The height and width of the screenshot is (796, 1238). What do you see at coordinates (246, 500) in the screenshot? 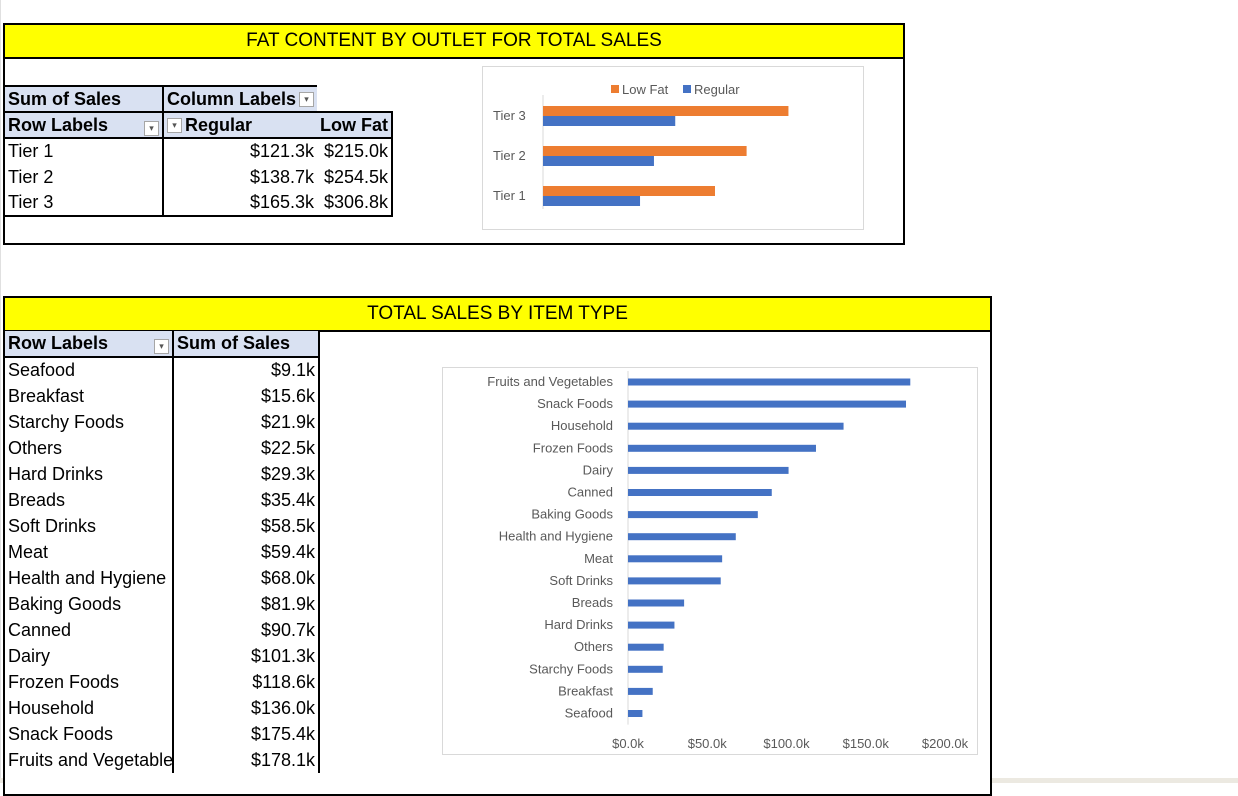
I see `value-cell: $35.4k` at bounding box center [246, 500].